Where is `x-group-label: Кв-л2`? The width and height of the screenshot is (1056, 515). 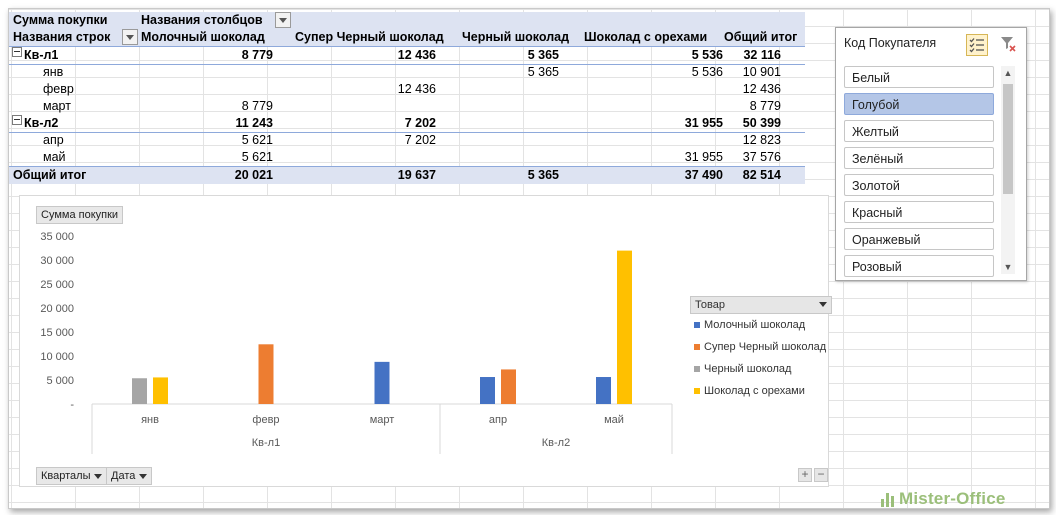
x-group-label: Кв-л2 is located at coordinates (556, 443).